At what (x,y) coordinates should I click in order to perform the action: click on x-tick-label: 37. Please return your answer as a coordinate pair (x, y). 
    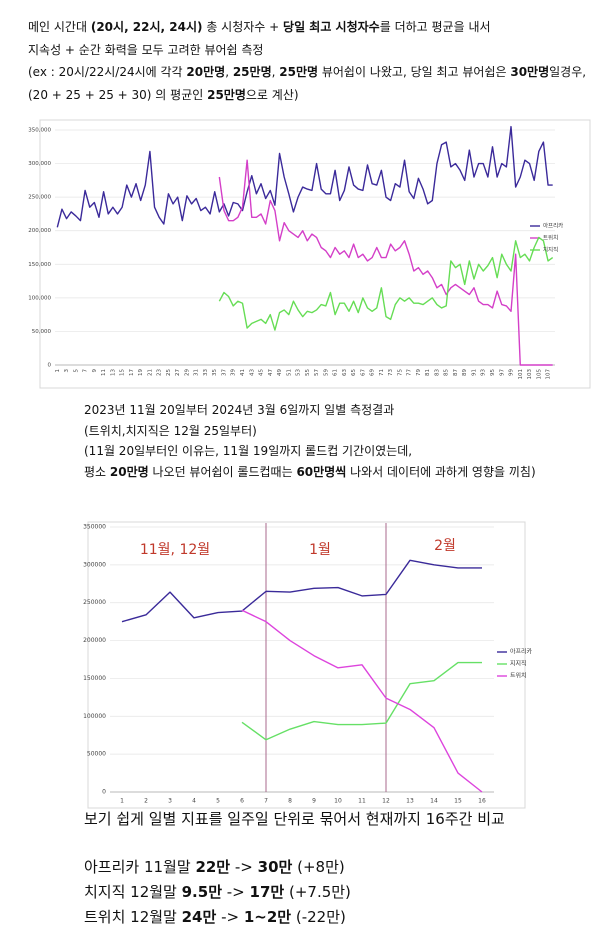
    Looking at the image, I should click on (224, 372).